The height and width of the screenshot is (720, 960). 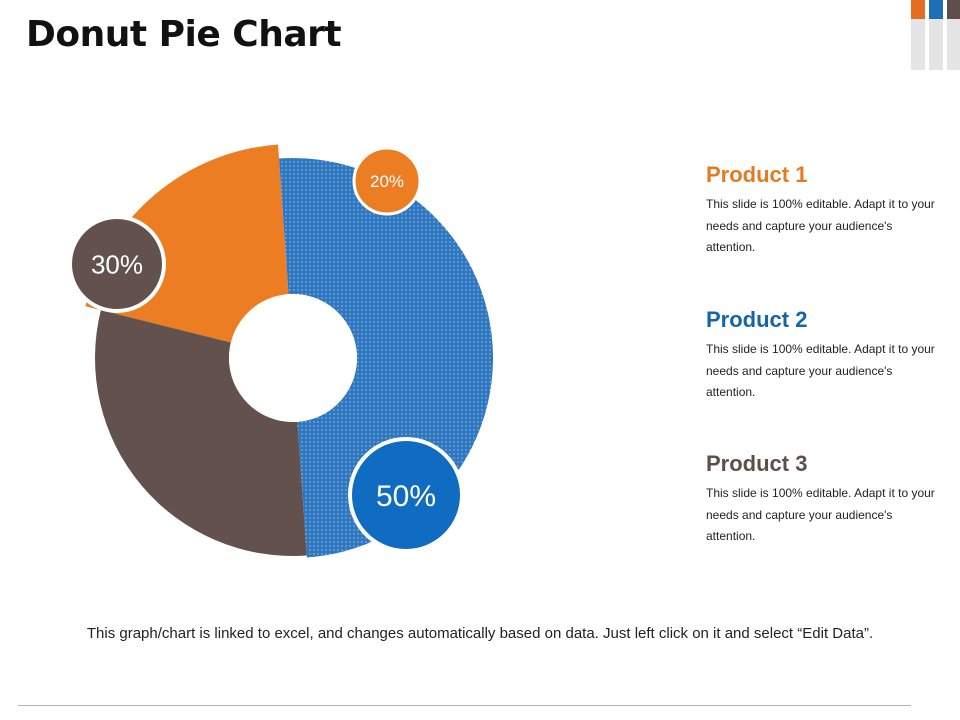 I want to click on bottom-divider, so click(x=464, y=705).